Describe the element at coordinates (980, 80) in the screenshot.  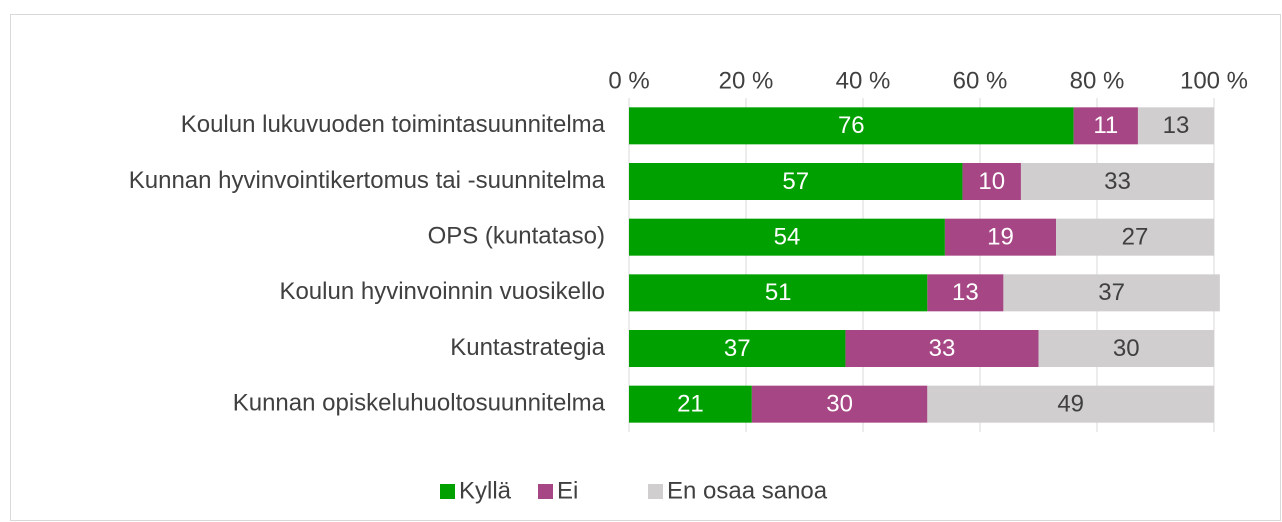
I see `x-tick-label: 60 %` at that location.